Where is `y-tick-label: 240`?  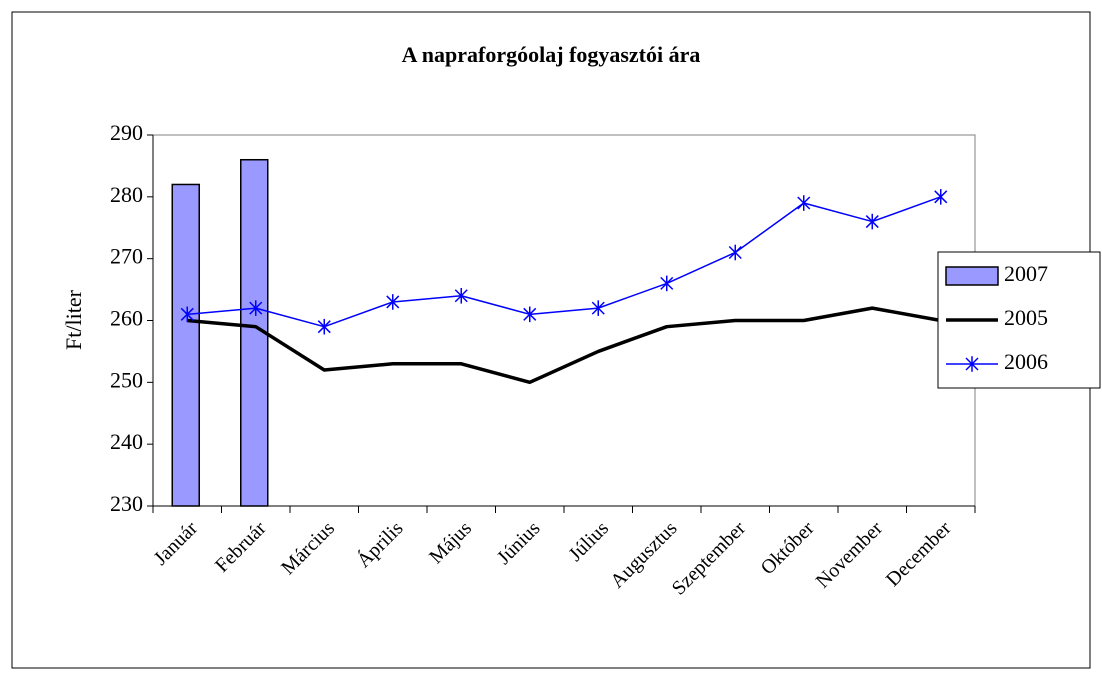 y-tick-label: 240 is located at coordinates (126, 441).